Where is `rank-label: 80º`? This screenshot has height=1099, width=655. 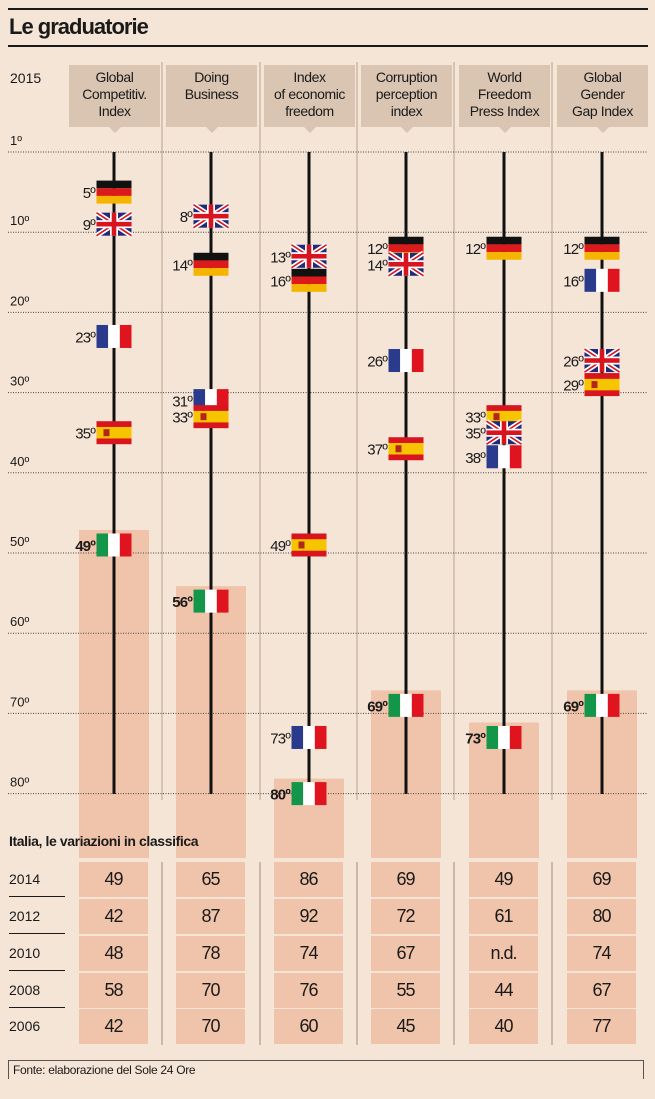
rank-label: 80º is located at coordinates (280, 795).